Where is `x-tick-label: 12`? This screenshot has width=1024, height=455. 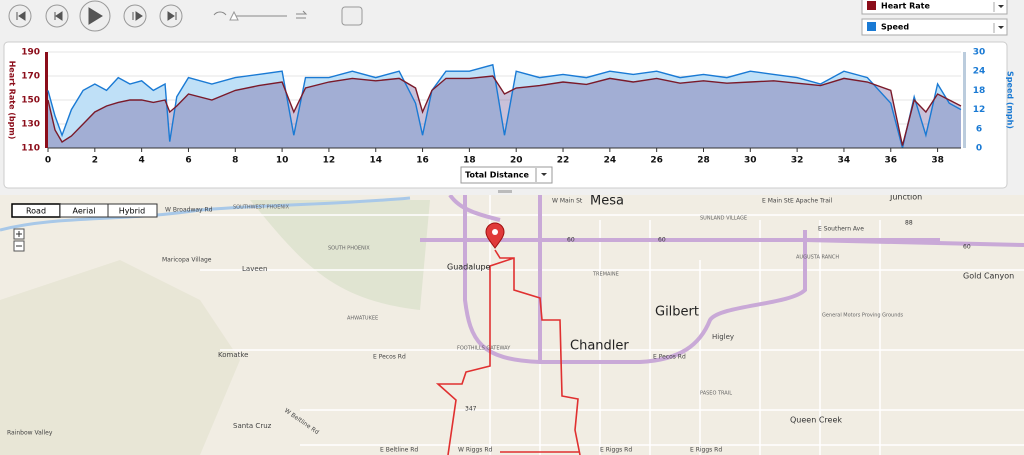 x-tick-label: 12 is located at coordinates (329, 161).